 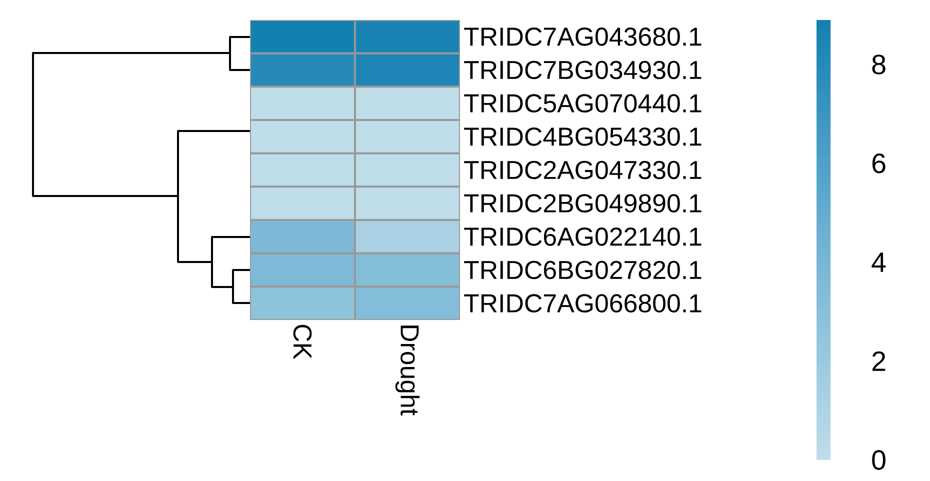 I want to click on y-tick-label: TRIDC5AG070440.1, so click(x=583, y=103).